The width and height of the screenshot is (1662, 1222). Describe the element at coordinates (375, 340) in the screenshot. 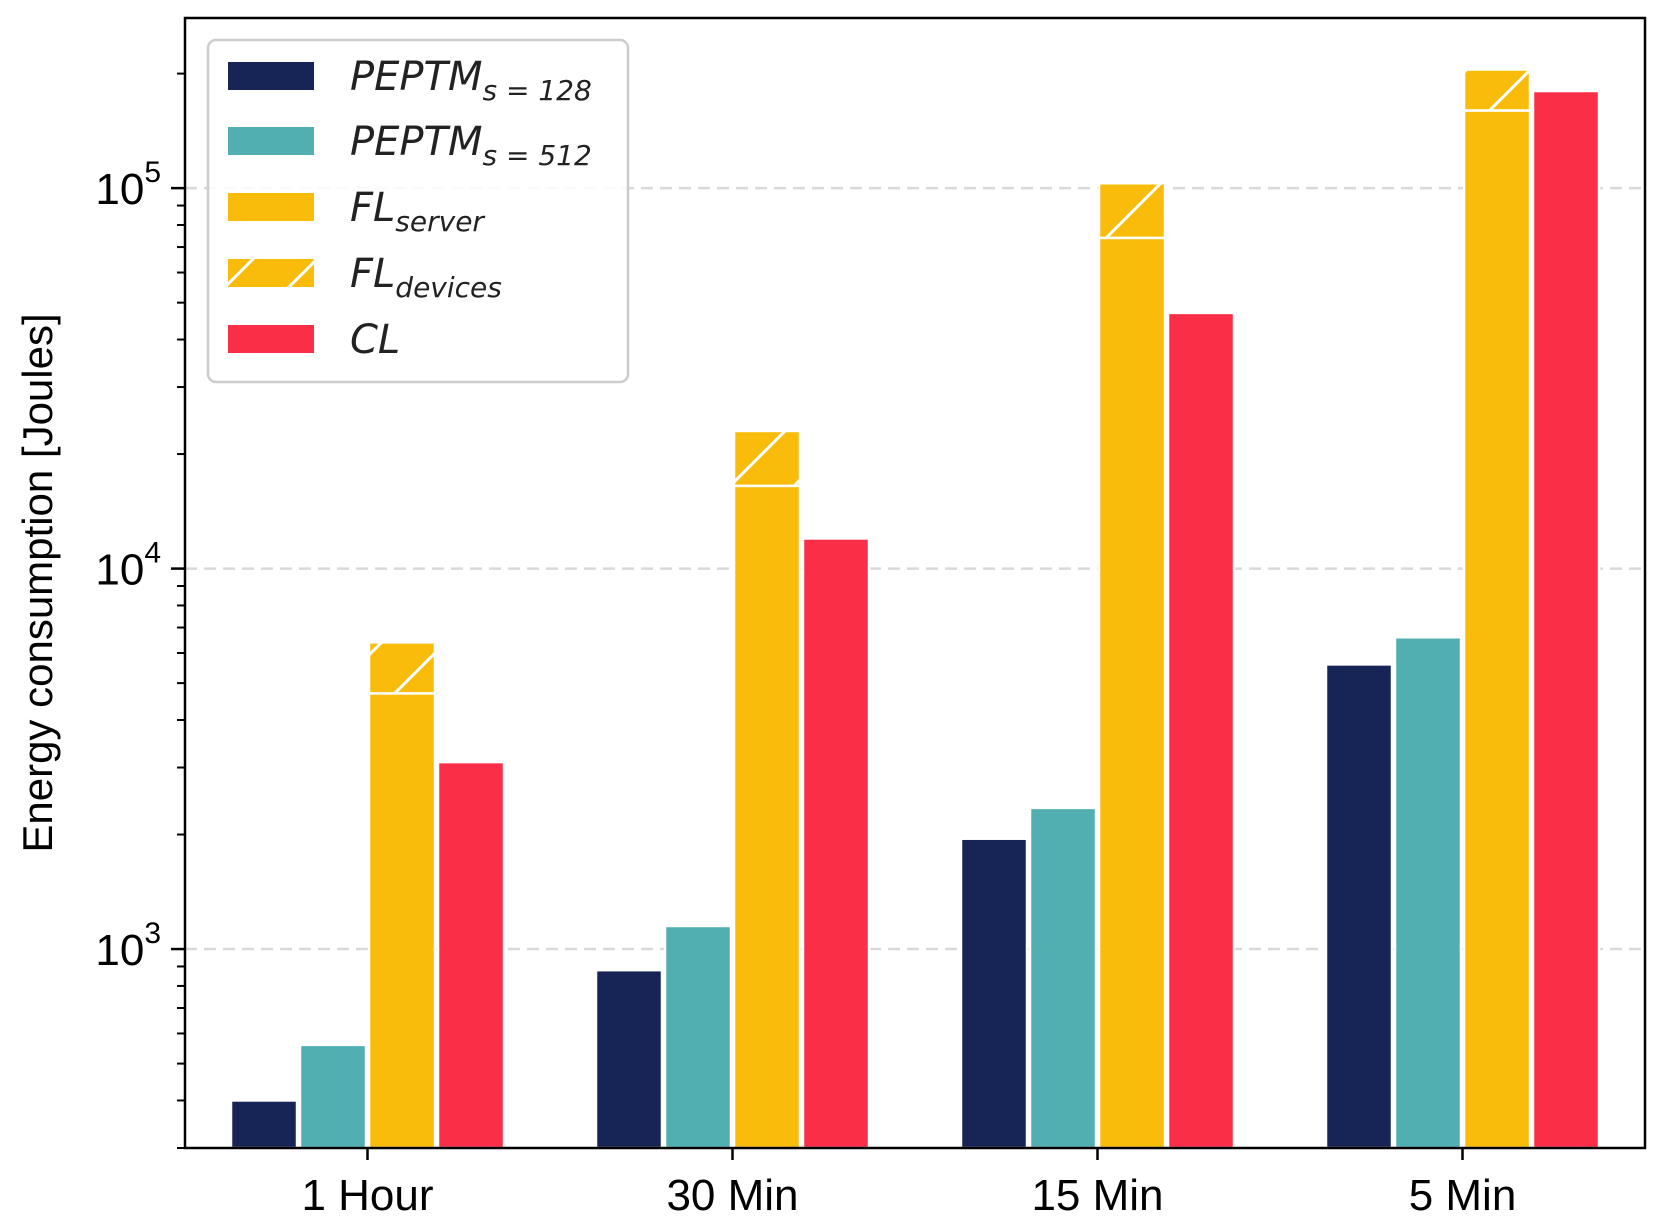

I see `legend-label-cl: CL` at that location.